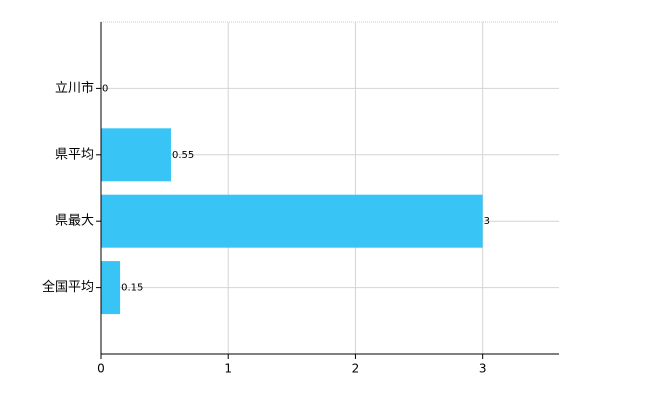  What do you see at coordinates (101, 369) in the screenshot?
I see `x-tick-label: 0` at bounding box center [101, 369].